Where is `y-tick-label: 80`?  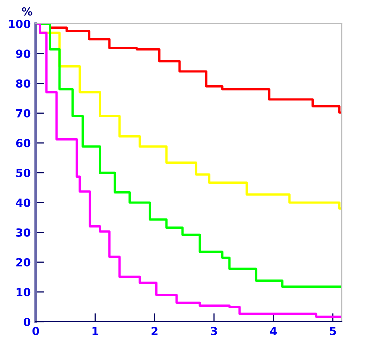
y-tick-label: 80 is located at coordinates (23, 84).